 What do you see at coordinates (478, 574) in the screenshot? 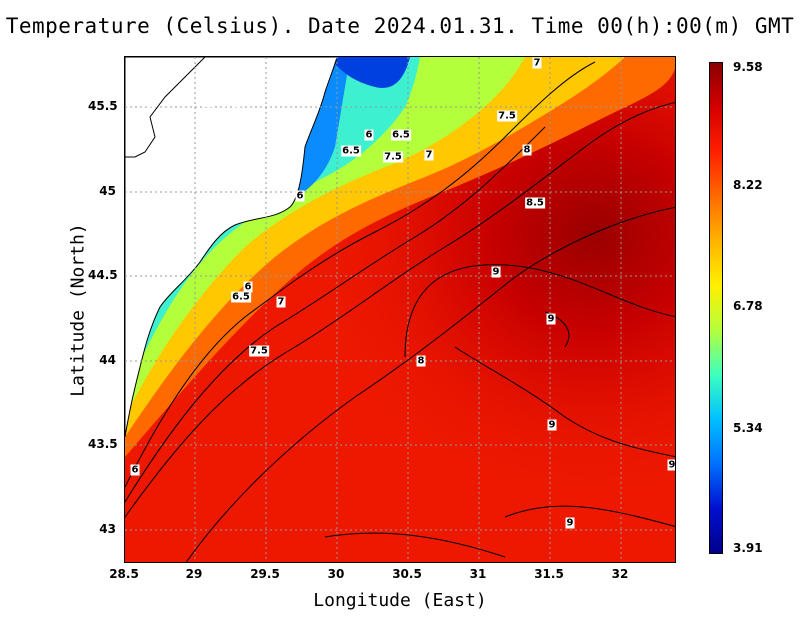
I see `x-tick-label: 31` at bounding box center [478, 574].